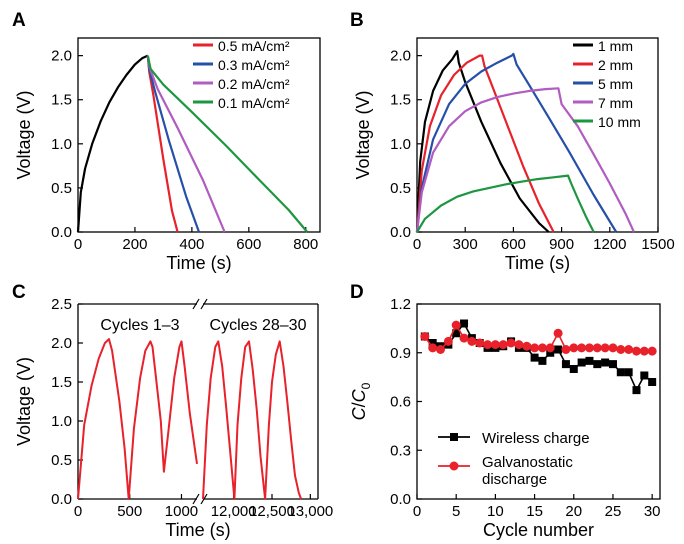 Image resolution: width=684 pixels, height=544 pixels. I want to click on x-tick-label: 12,000, so click(234, 511).